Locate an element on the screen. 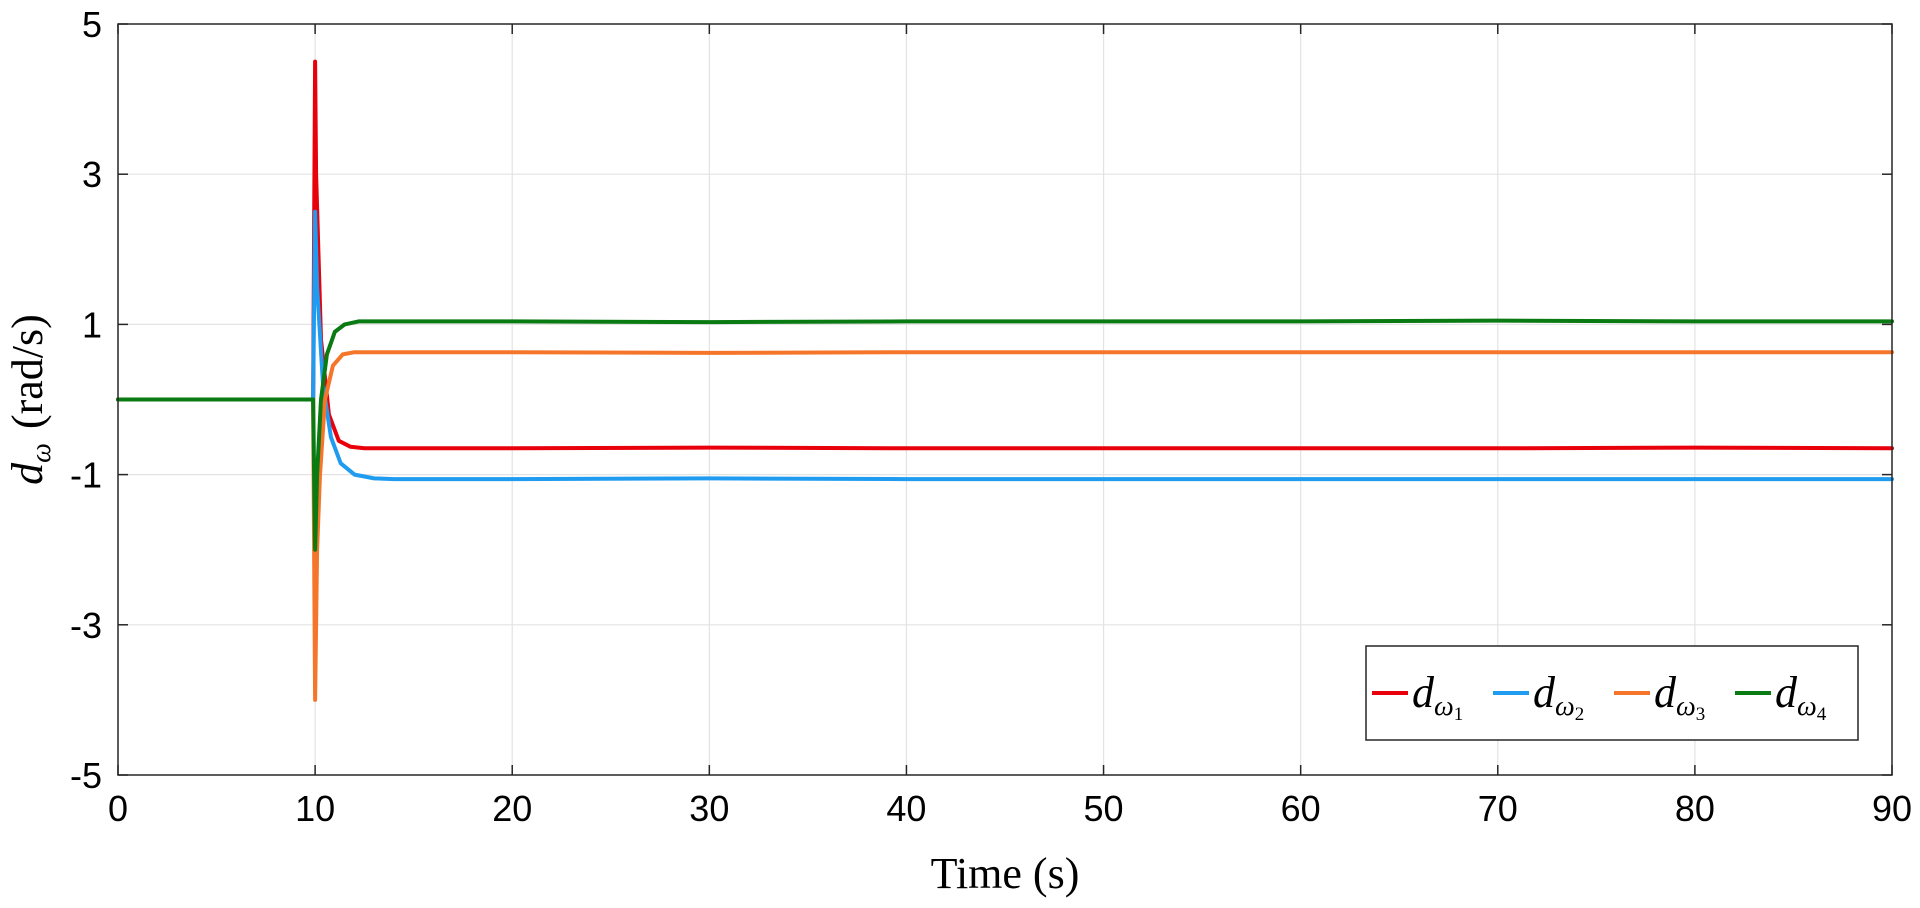  y-axis-label-main: d is located at coordinates (27, 473).